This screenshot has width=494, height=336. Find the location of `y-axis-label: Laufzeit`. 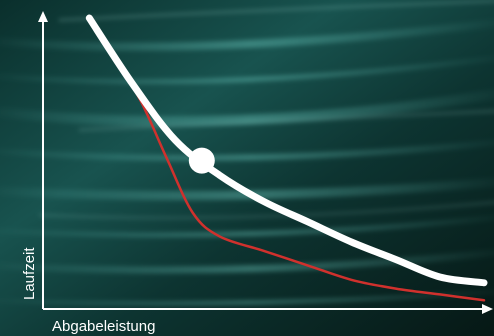

y-axis-label: Laufzeit is located at coordinates (29, 273).